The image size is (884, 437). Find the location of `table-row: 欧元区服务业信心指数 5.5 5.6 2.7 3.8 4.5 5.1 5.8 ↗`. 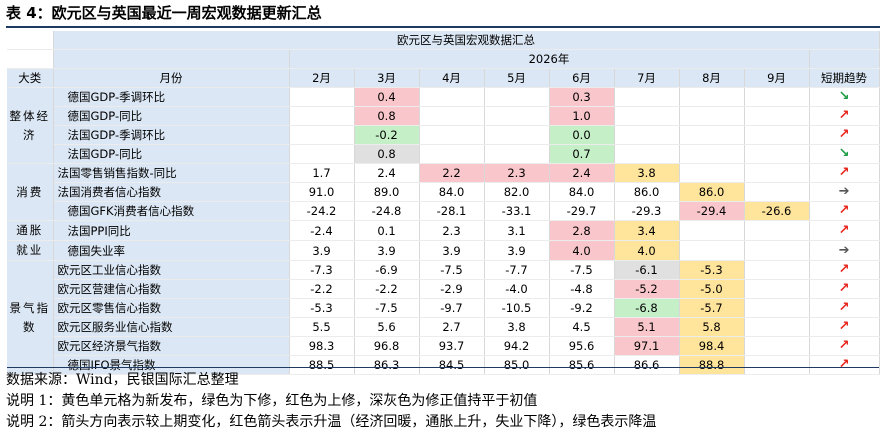

table-row: 欧元区服务业信心指数 5.5 5.6 2.7 3.8 4.5 5.1 5.8 ↗ is located at coordinates (443, 327).